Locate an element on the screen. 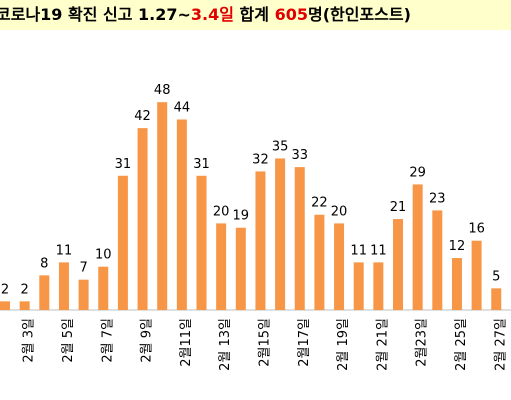 Image resolution: width=511 pixels, height=400 pixels. x-tick-label: 2월15일 is located at coordinates (264, 342).